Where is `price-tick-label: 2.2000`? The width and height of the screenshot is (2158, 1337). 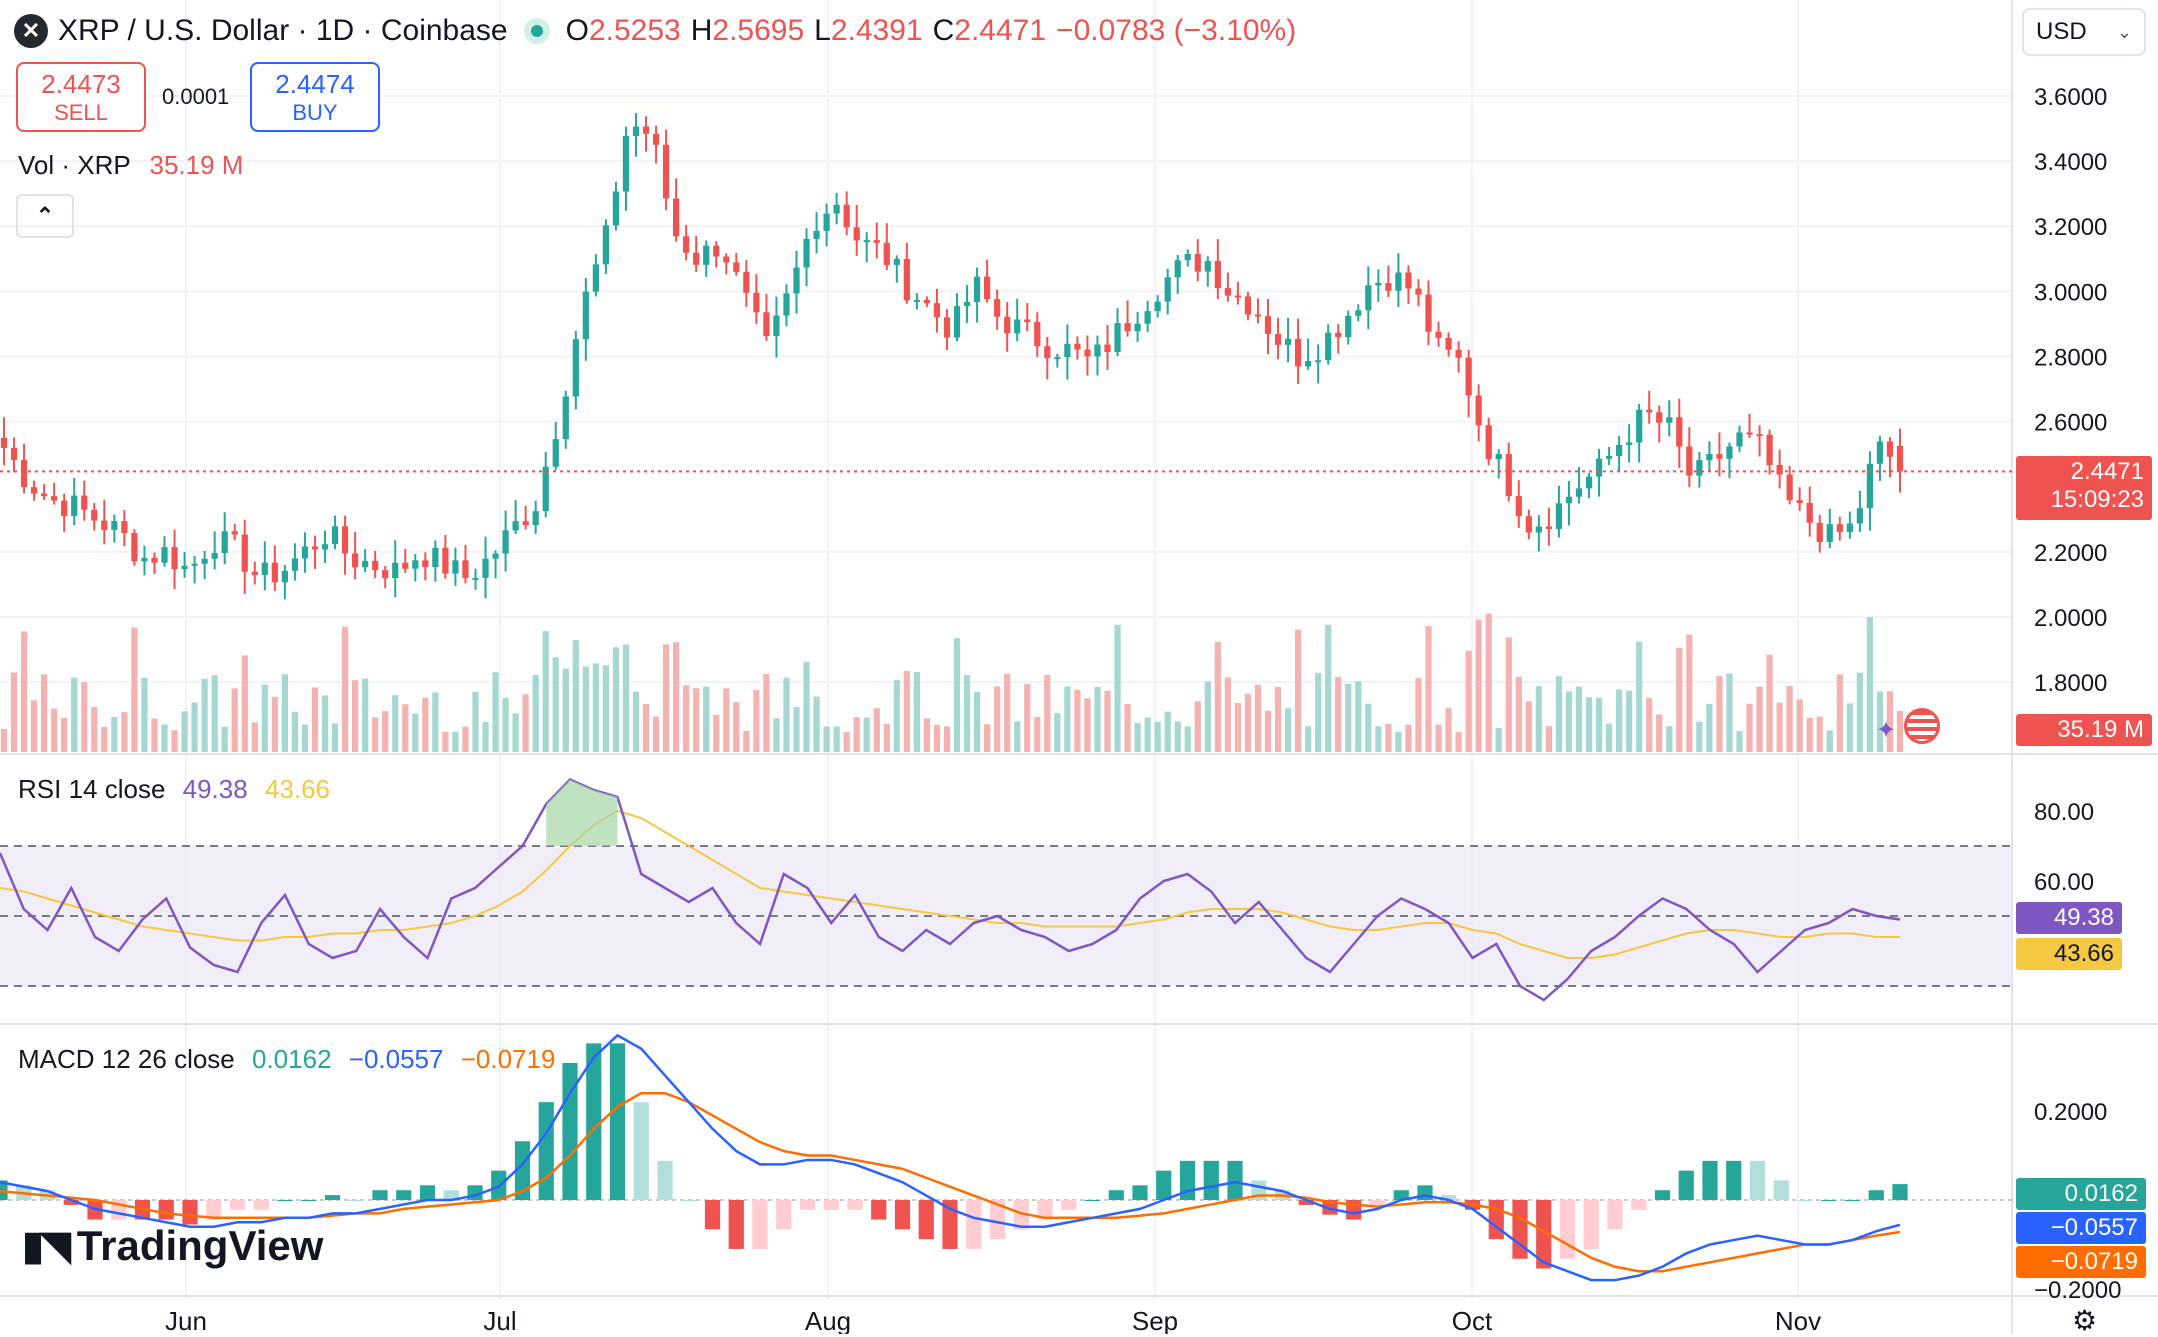 price-tick-label: 2.2000 is located at coordinates (2070, 553).